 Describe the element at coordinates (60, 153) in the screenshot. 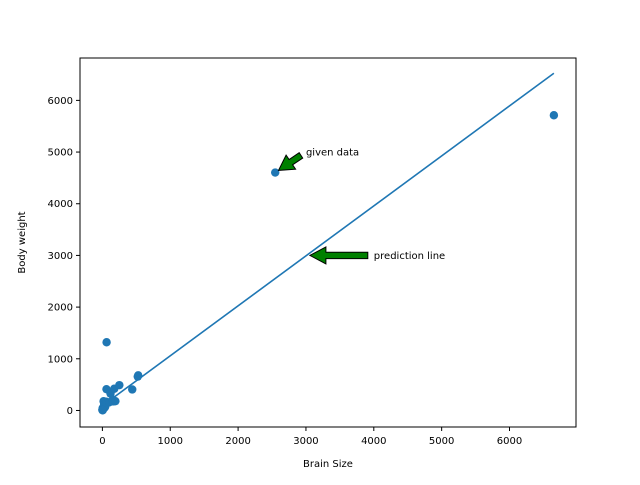

I see `y-tick-label: 5000` at that location.